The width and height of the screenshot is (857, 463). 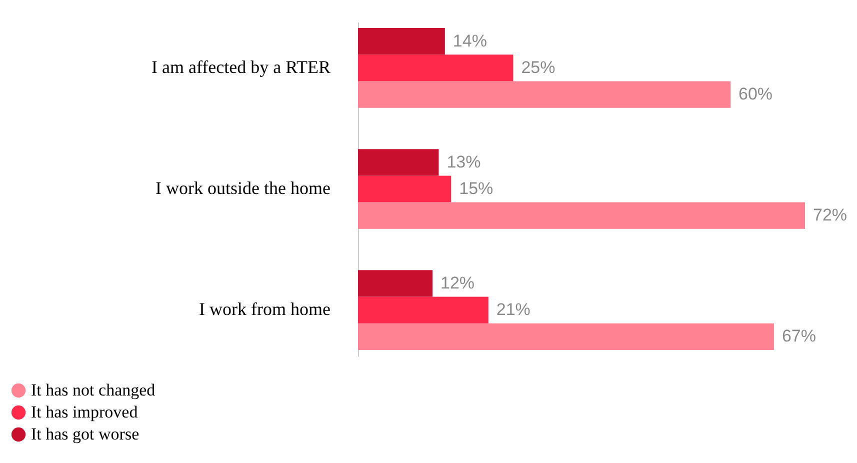 What do you see at coordinates (830, 215) in the screenshot?
I see `data-label: 72%` at bounding box center [830, 215].